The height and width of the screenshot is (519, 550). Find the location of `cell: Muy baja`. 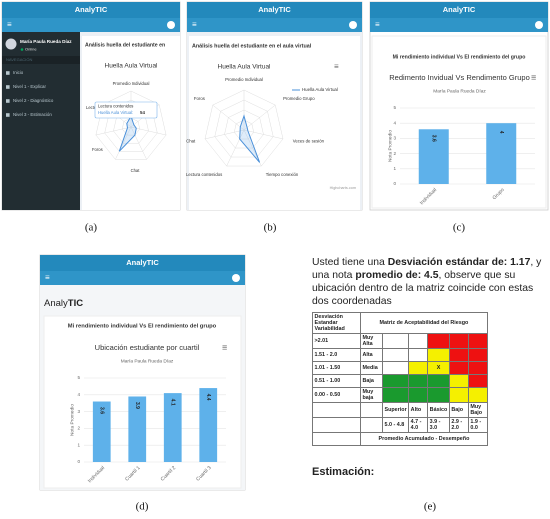

cell: Muy baja is located at coordinates (371, 395).